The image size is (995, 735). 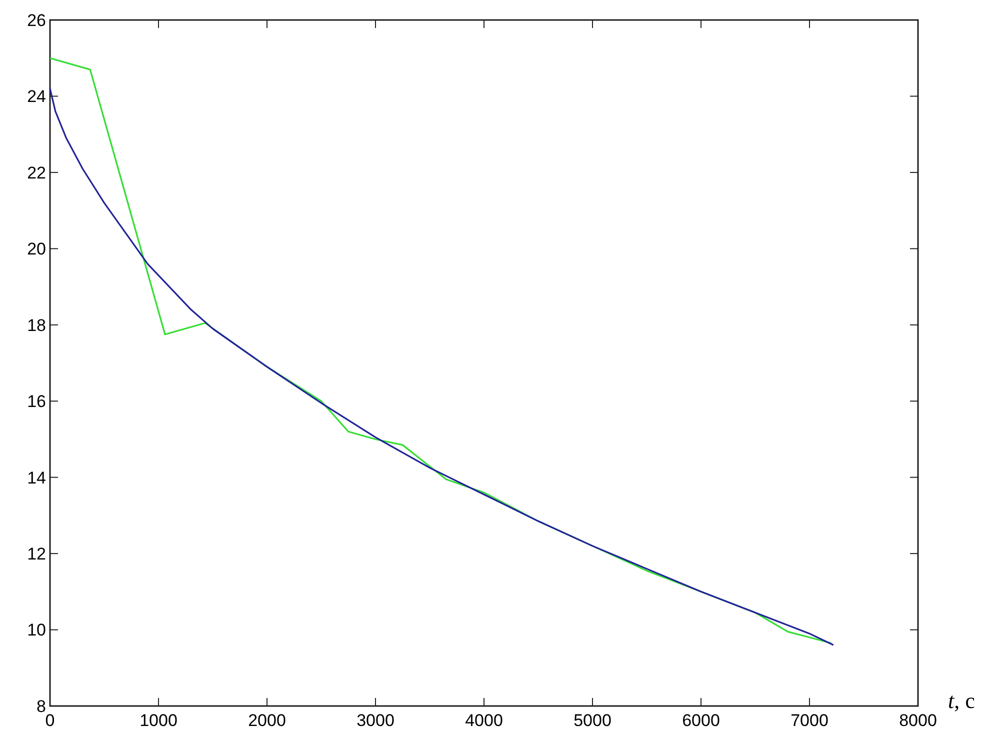 What do you see at coordinates (962, 700) in the screenshot?
I see `x-axis-title: t, с` at bounding box center [962, 700].